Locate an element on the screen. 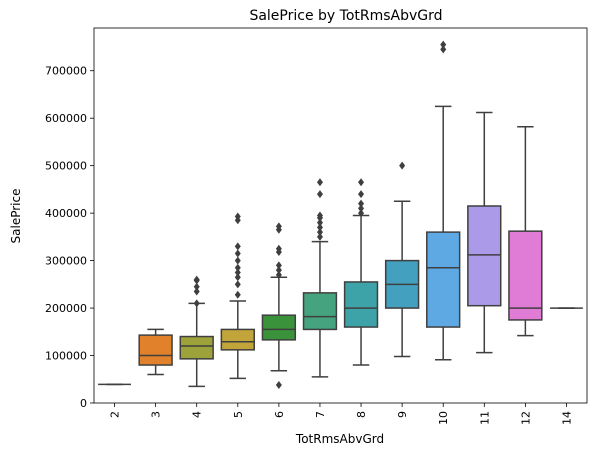 The width and height of the screenshot is (598, 456). x-axis: 2 3 4 5 6 7 8 9 10 11 12 14 is located at coordinates (341, 414).